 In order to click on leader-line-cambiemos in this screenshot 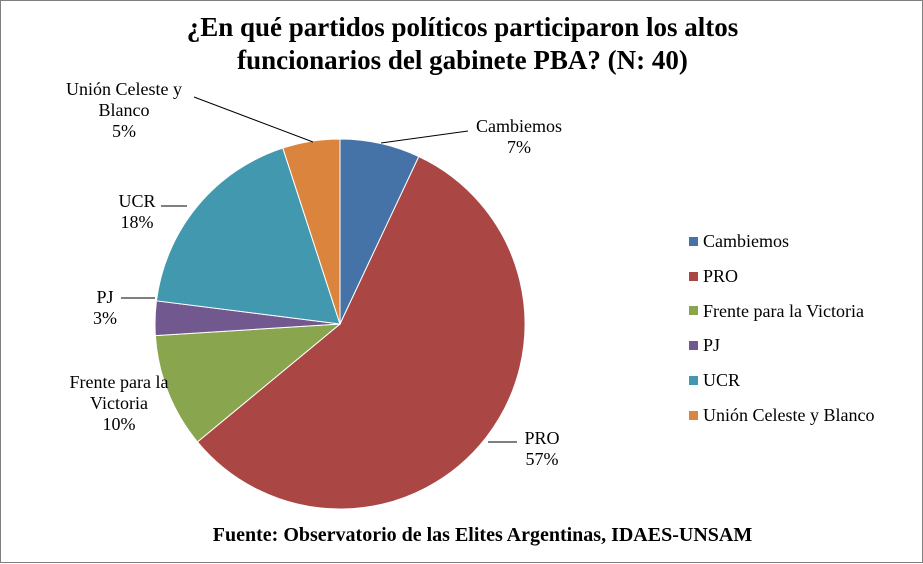, I will do `click(424, 137)`.